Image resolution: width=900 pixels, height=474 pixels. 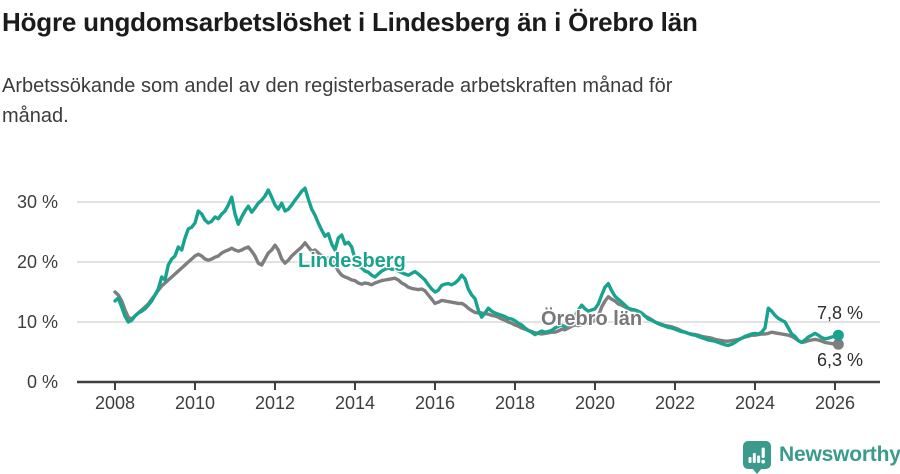 What do you see at coordinates (42, 382) in the screenshot?
I see `y-tick-label: 0 %` at bounding box center [42, 382].